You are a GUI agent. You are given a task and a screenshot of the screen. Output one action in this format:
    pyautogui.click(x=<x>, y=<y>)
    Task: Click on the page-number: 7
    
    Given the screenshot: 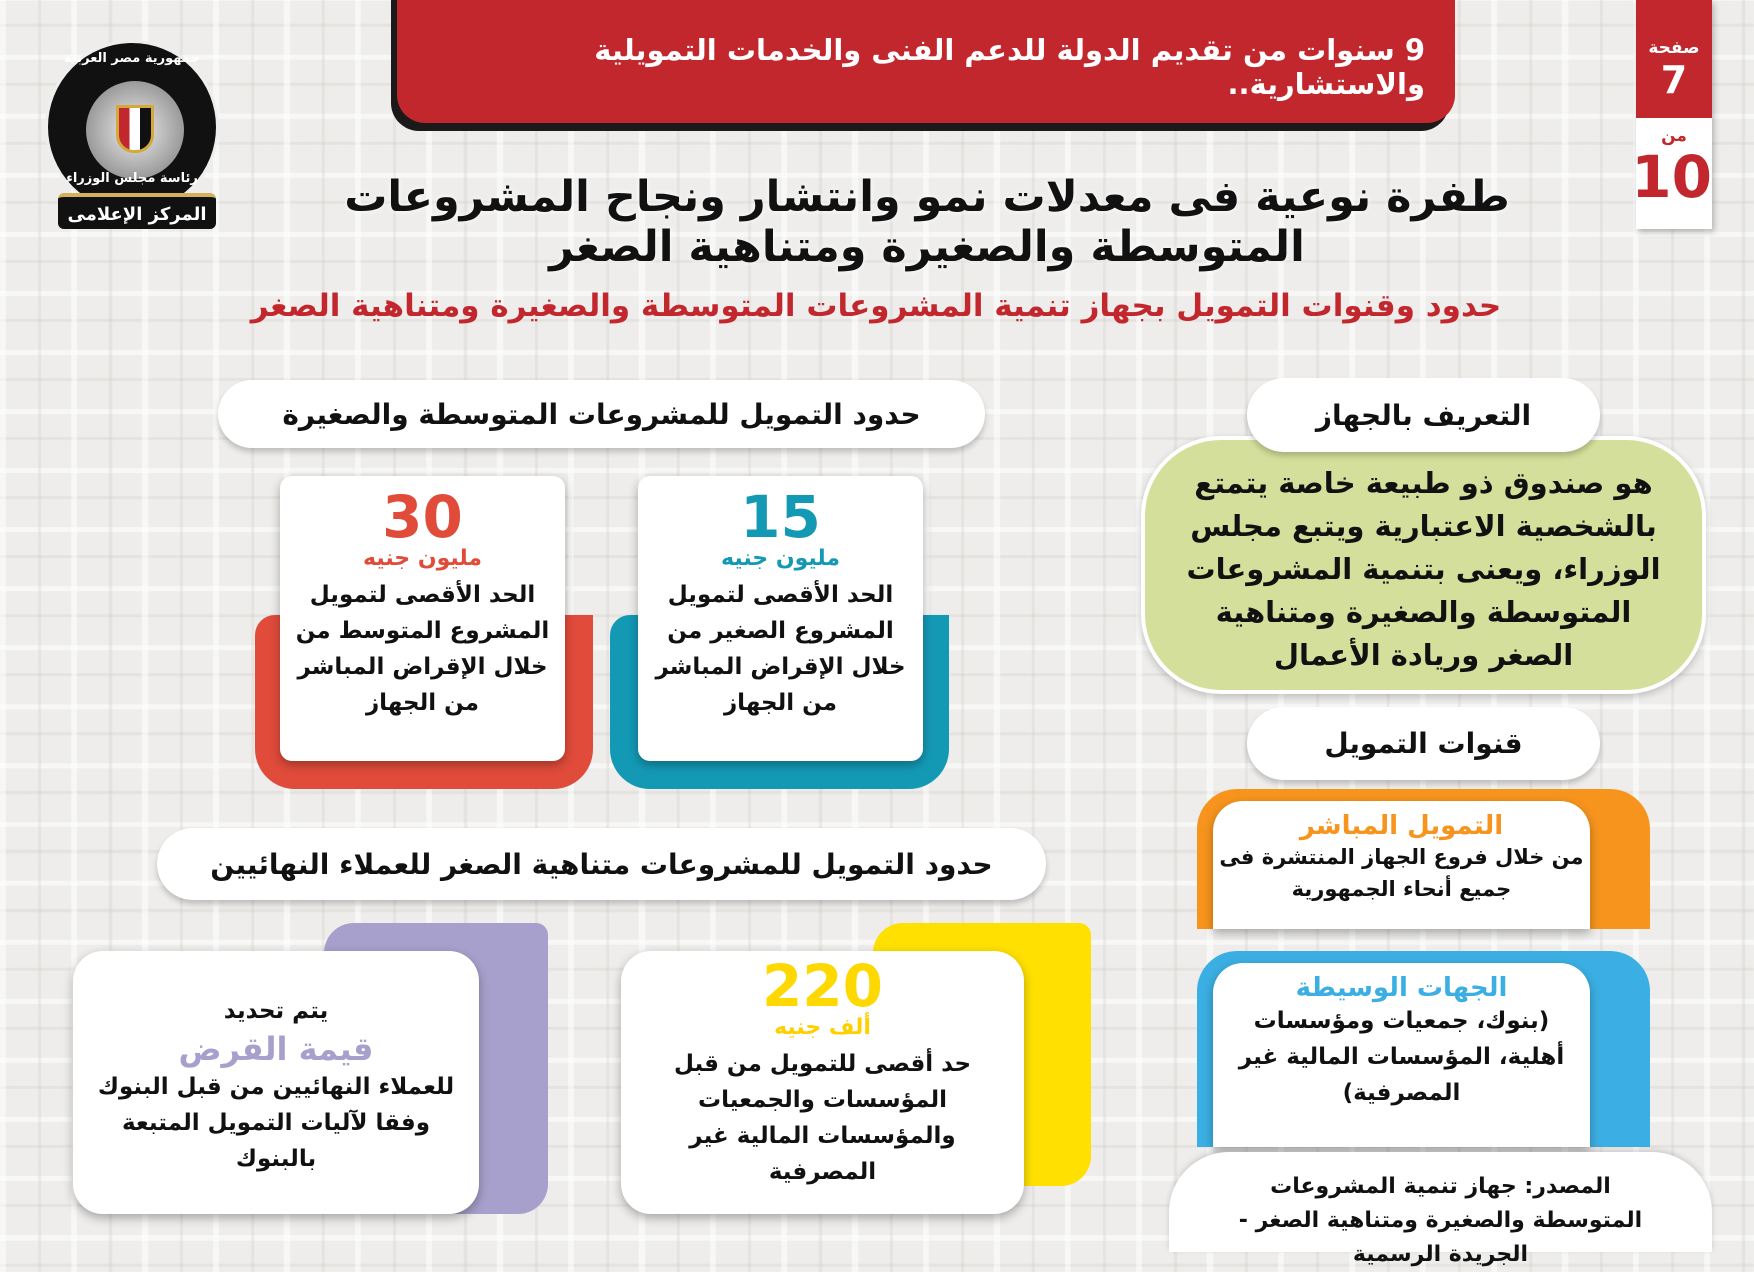 What is the action you would take?
    pyautogui.click(x=1674, y=80)
    